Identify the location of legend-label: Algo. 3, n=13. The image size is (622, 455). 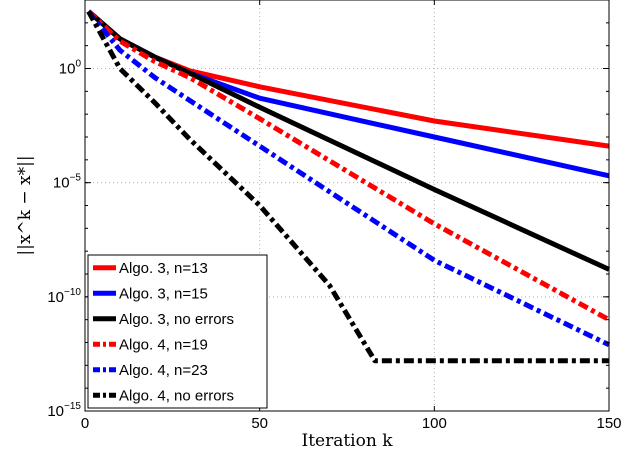
(163, 268).